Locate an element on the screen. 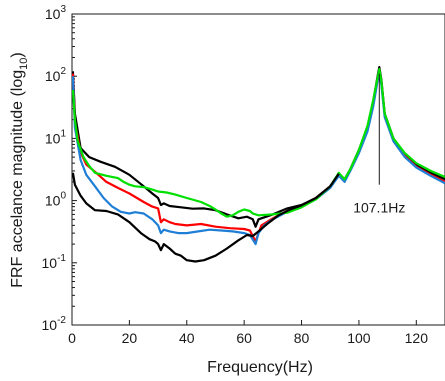 This screenshot has height=381, width=445. x-tick-label: 0 is located at coordinates (72, 338).